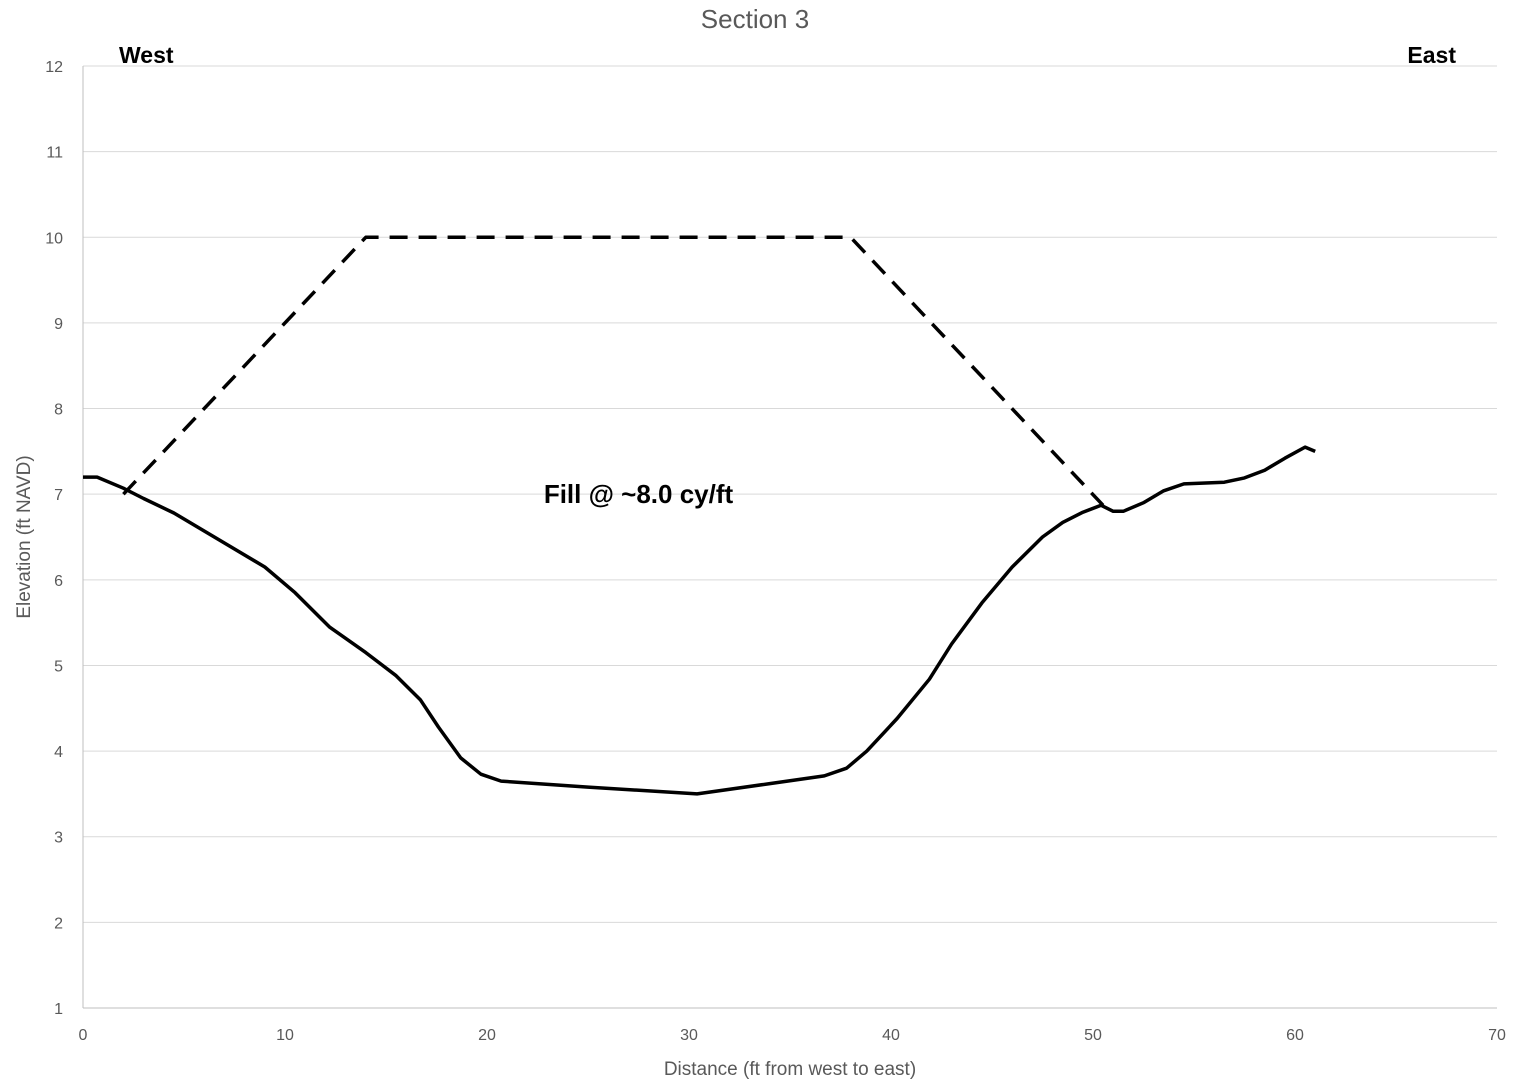 The width and height of the screenshot is (1522, 1086). What do you see at coordinates (639, 494) in the screenshot?
I see `fill-annotation: Fill @ ~8.0 cy/ft` at bounding box center [639, 494].